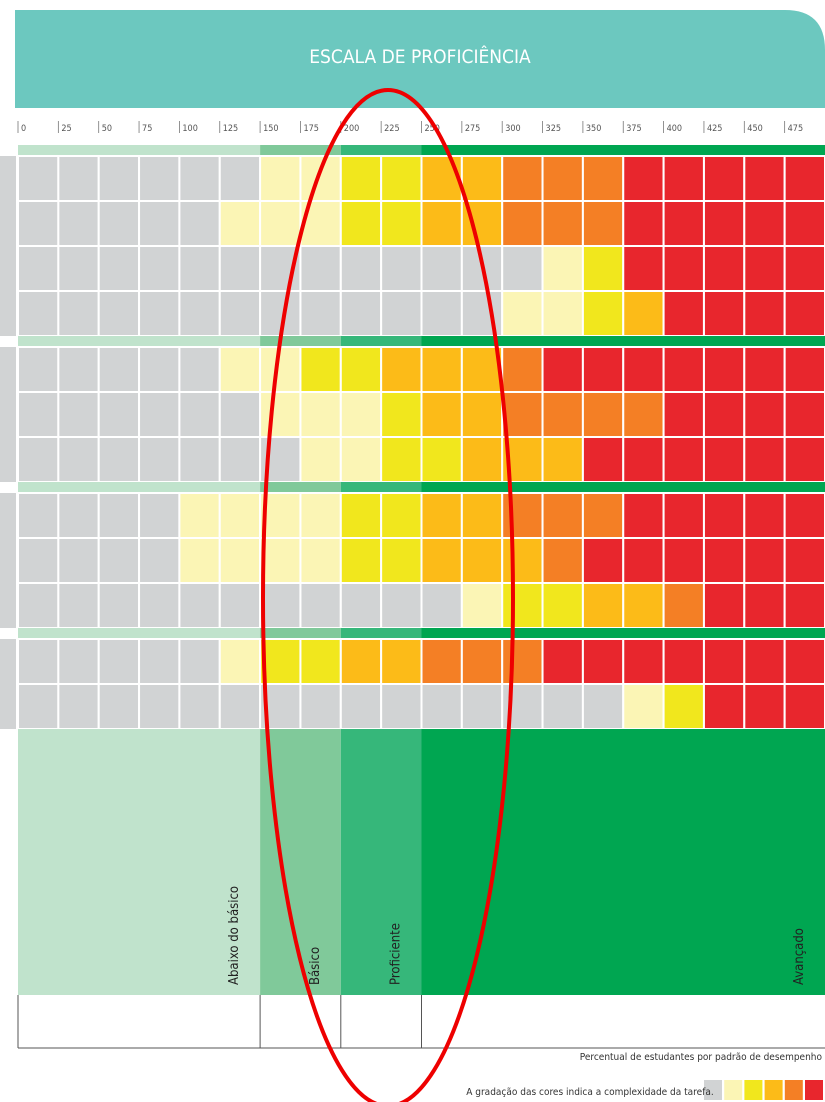 The image size is (825, 1102). I want to click on legend-swatch, so click(733, 1090).